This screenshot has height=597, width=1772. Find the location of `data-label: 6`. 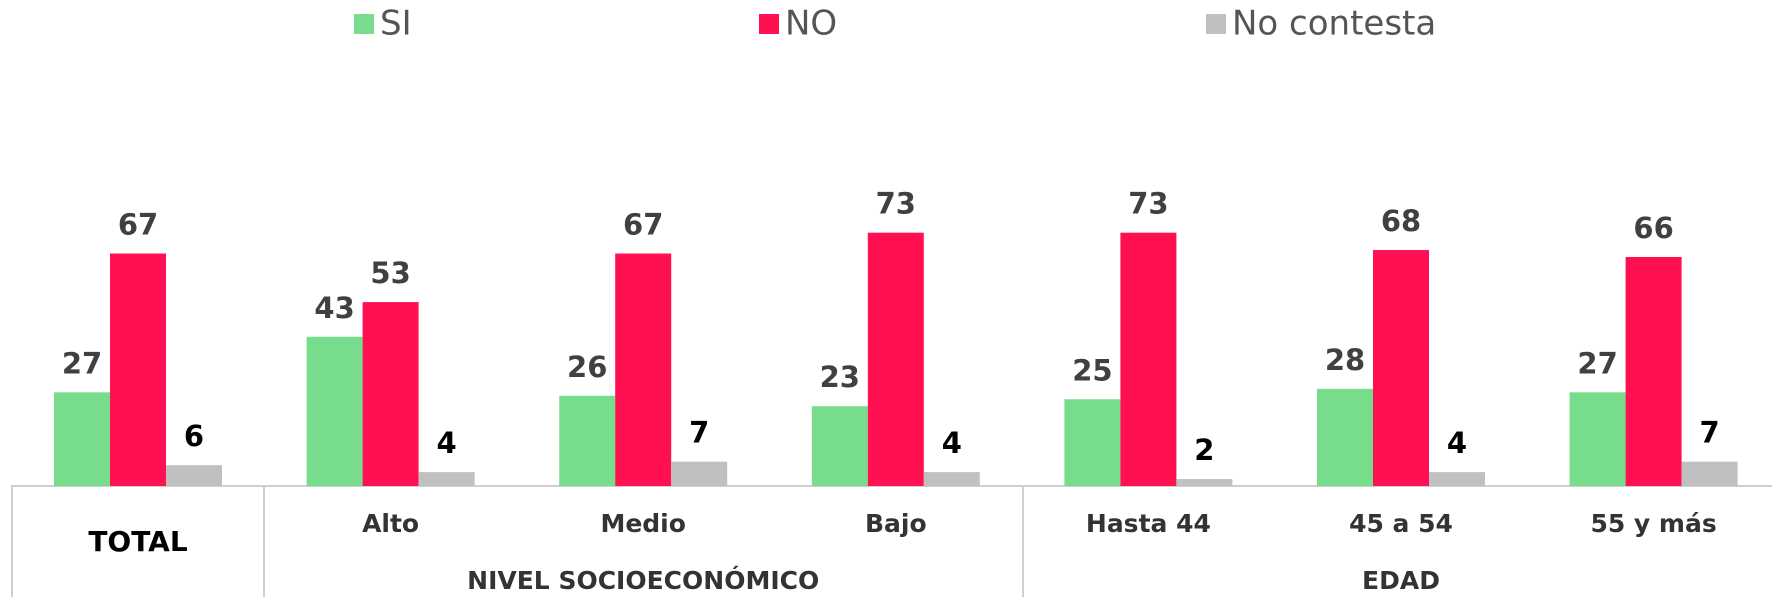

data-label: 6 is located at coordinates (194, 436).